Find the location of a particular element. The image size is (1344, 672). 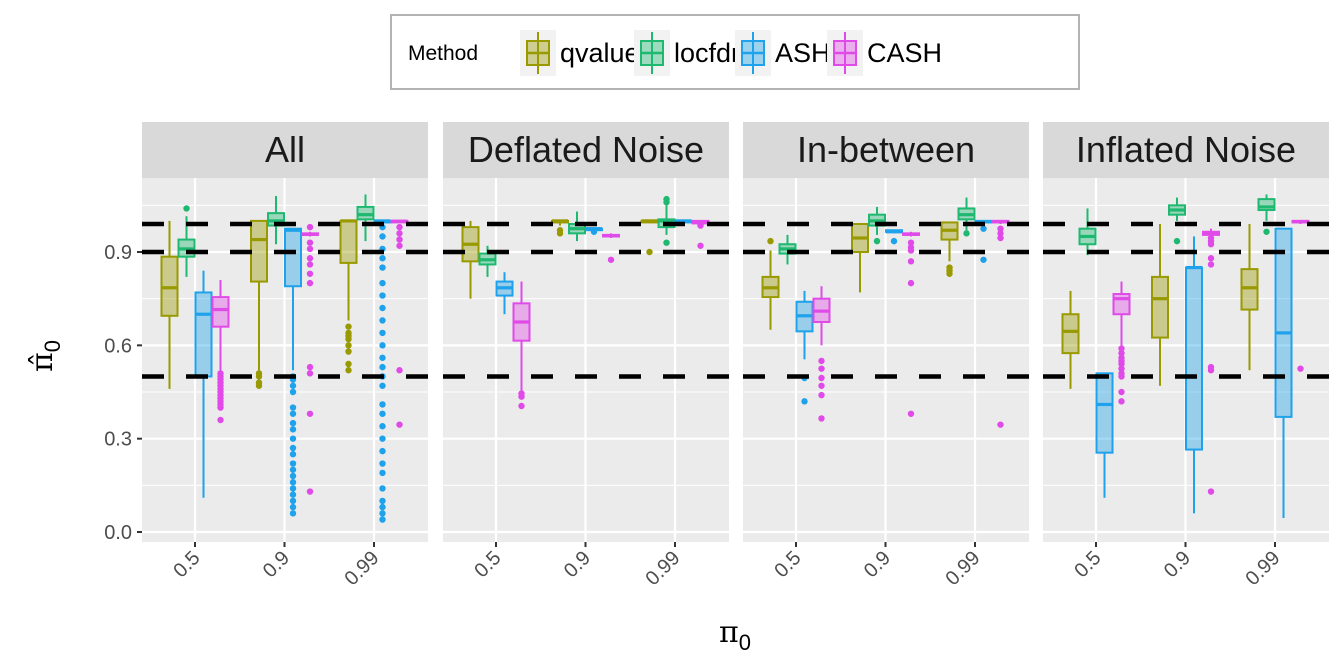

box-ash-0.99 is located at coordinates (382, 371).